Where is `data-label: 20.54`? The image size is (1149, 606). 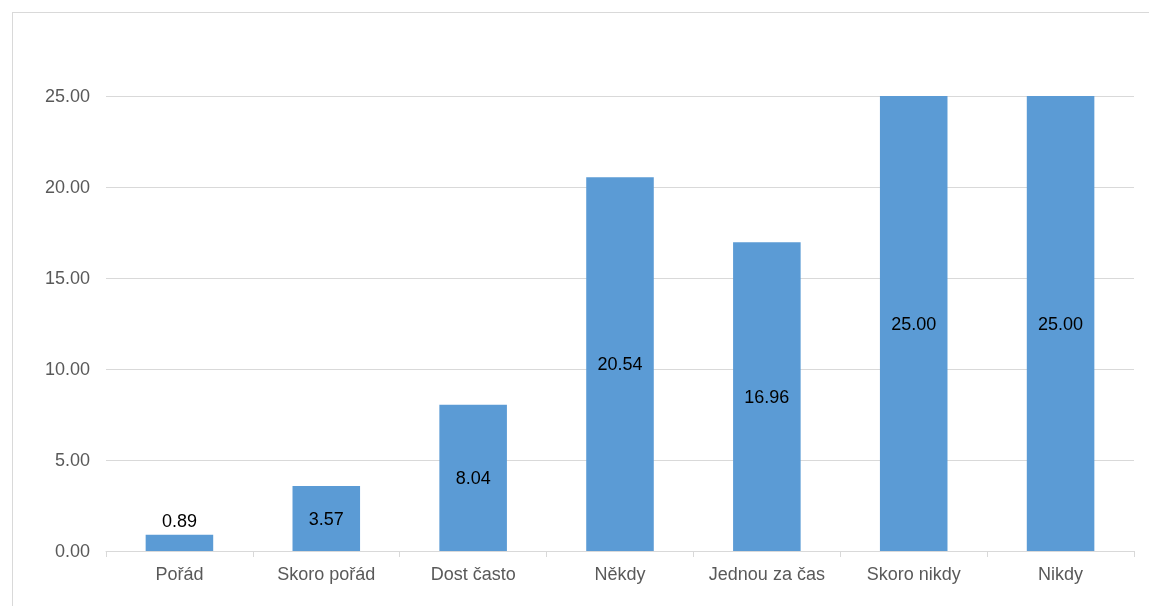 data-label: 20.54 is located at coordinates (620, 364).